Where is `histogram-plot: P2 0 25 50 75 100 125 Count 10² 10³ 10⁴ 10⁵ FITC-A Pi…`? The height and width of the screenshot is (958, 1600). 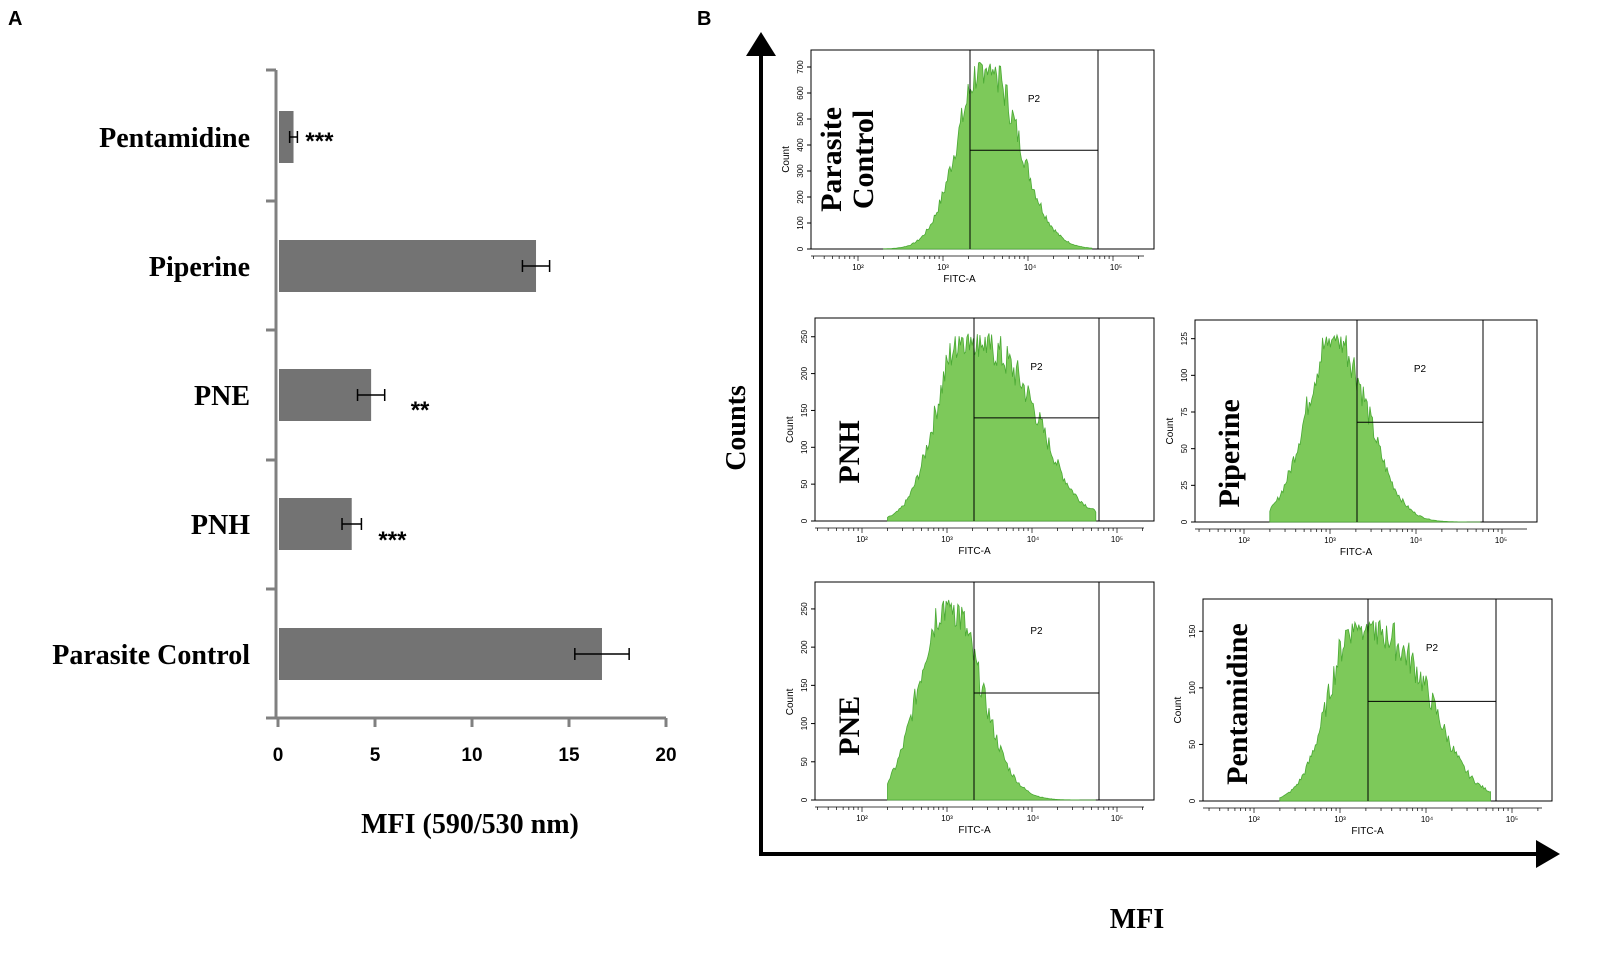
histogram-plot: P2 0 25 50 75 100 125 Count 10² 10³ 10⁴ 10⁵ FITC-A Pi… is located at coordinates (1351, 438).